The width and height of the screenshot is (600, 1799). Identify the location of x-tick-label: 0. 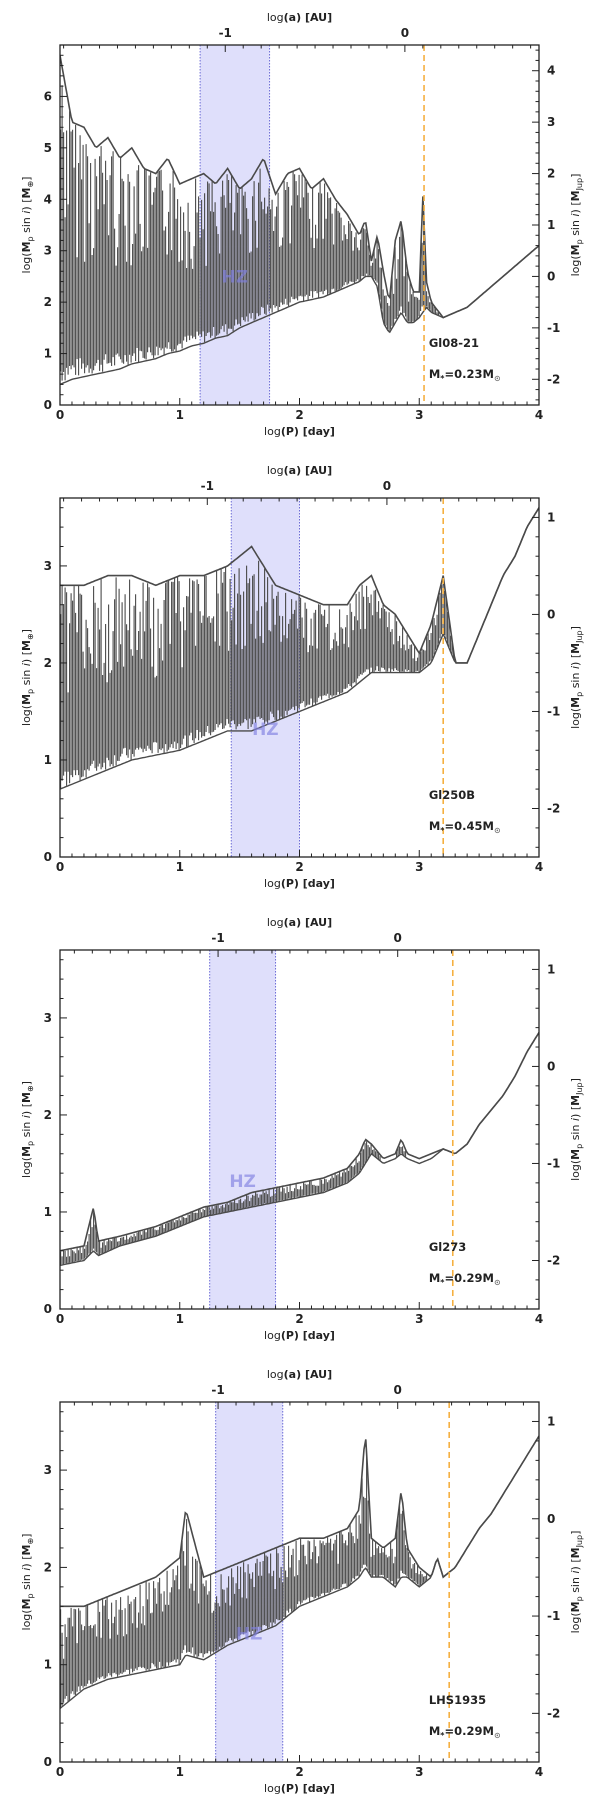
(60, 1772).